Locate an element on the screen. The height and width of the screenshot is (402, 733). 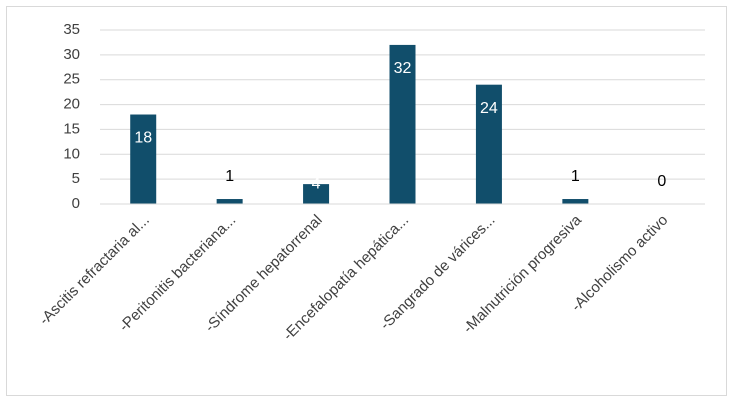
value-label: 0 is located at coordinates (661, 181).